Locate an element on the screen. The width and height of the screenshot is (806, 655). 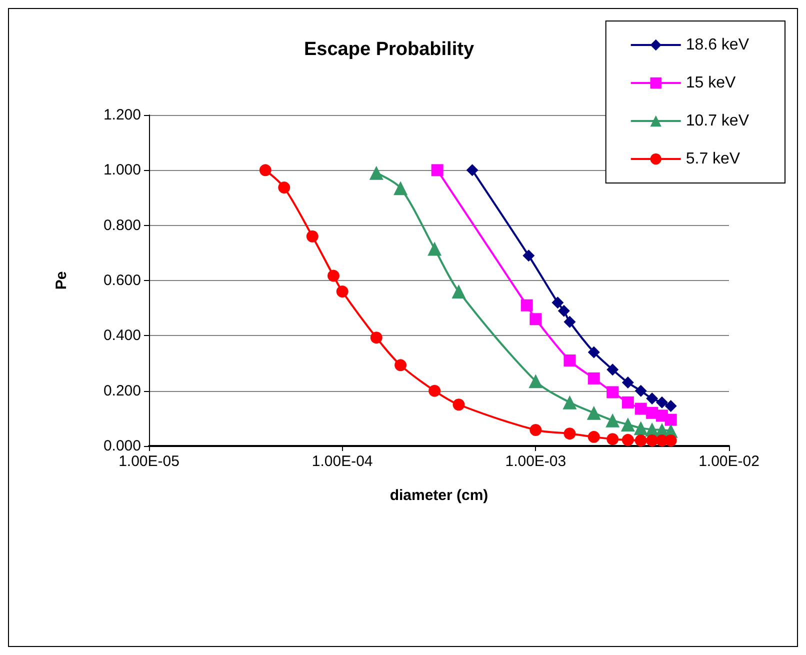
y-tick-label: 0.600 is located at coordinates (122, 280).